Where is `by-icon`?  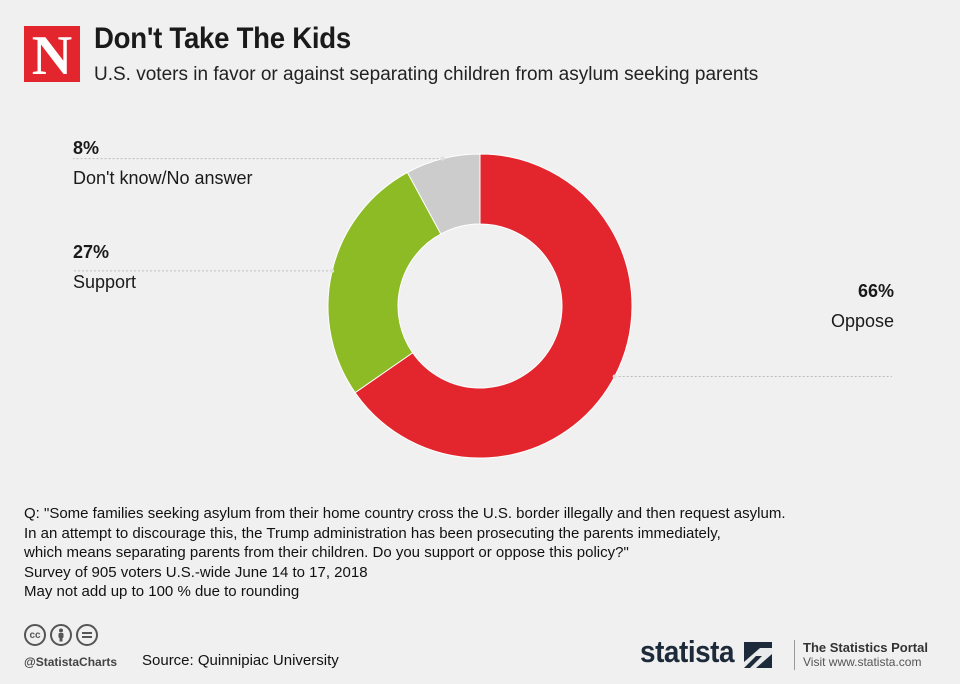
by-icon is located at coordinates (61, 635).